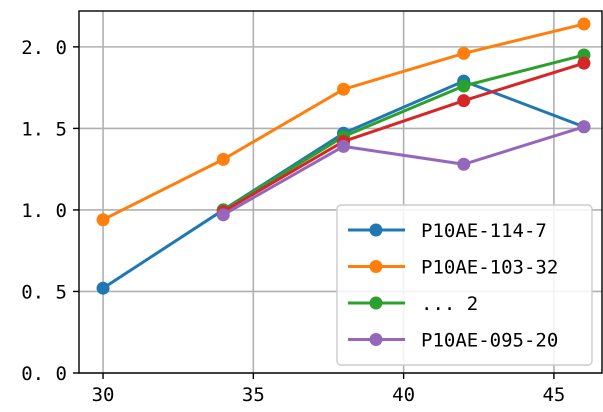  I want to click on y-tick-label: 2. 0, so click(44, 48).